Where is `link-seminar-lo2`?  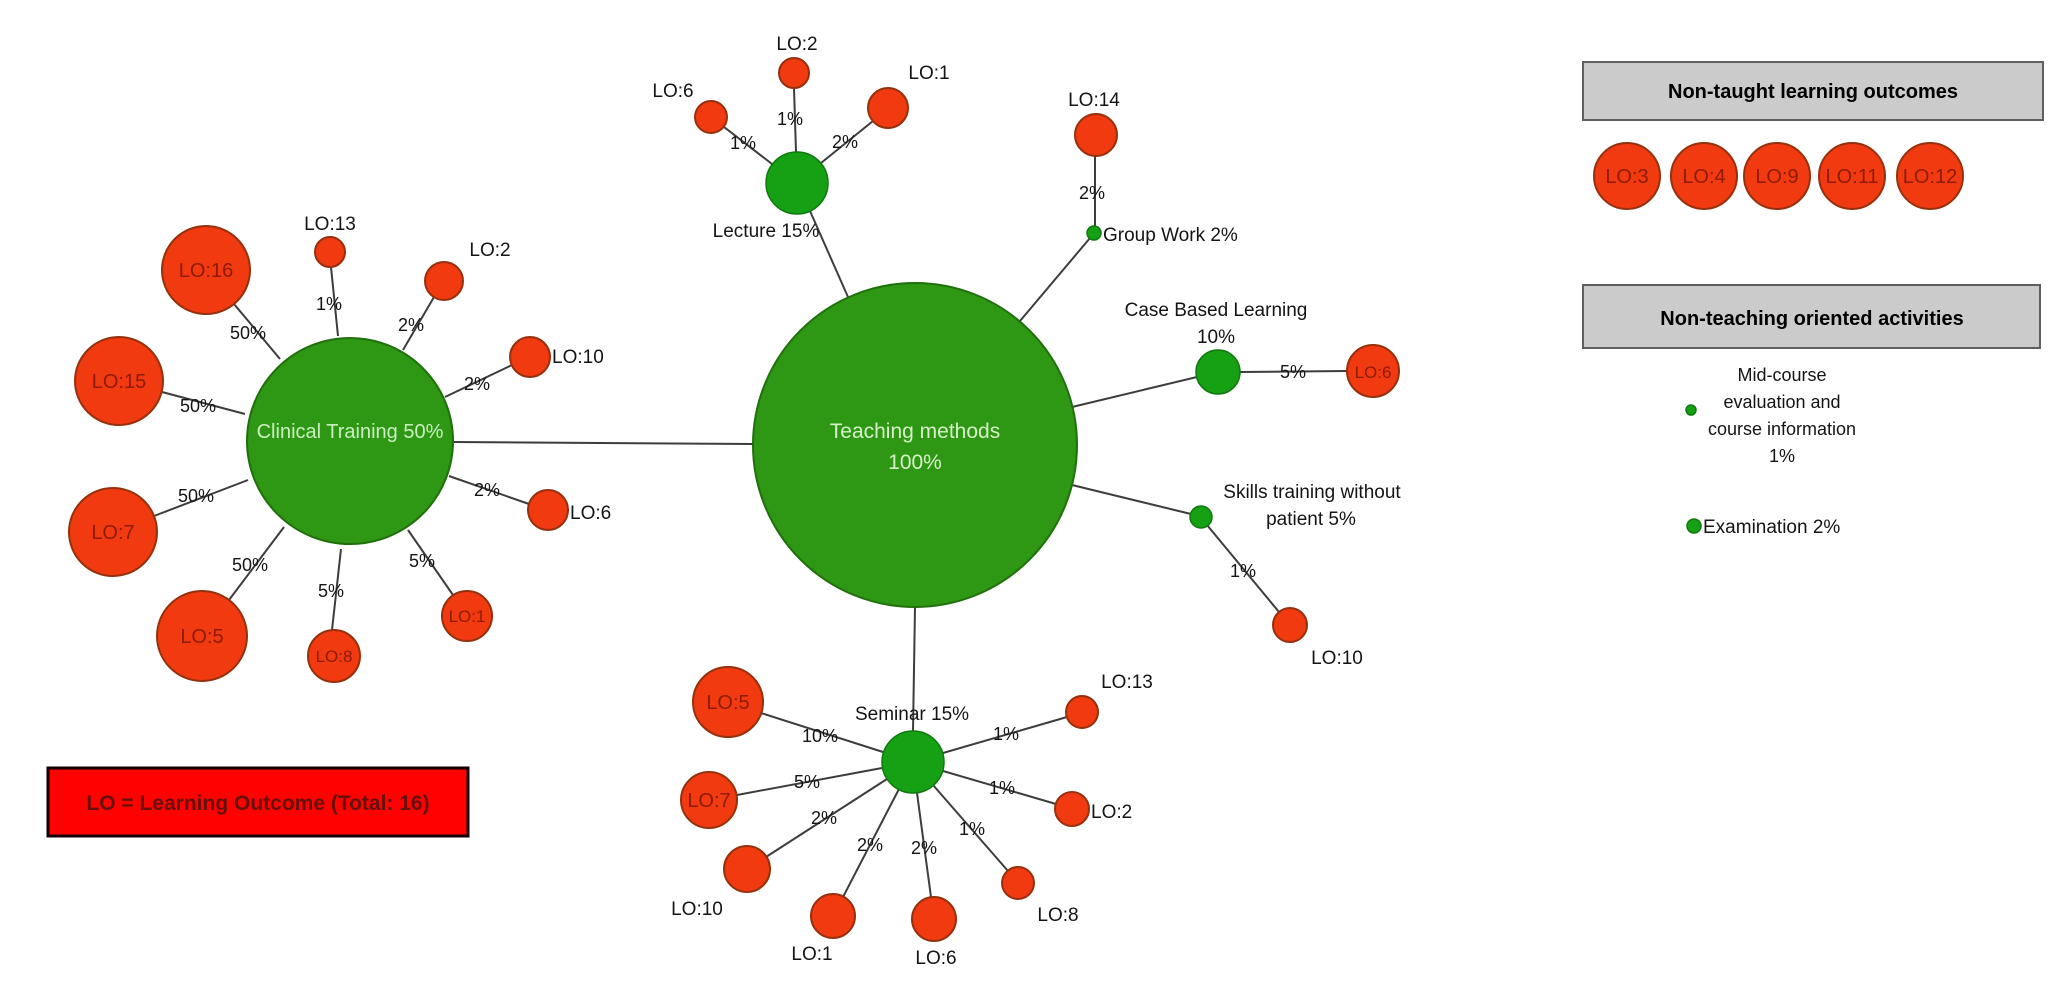
link-seminar-lo2 is located at coordinates (999, 787).